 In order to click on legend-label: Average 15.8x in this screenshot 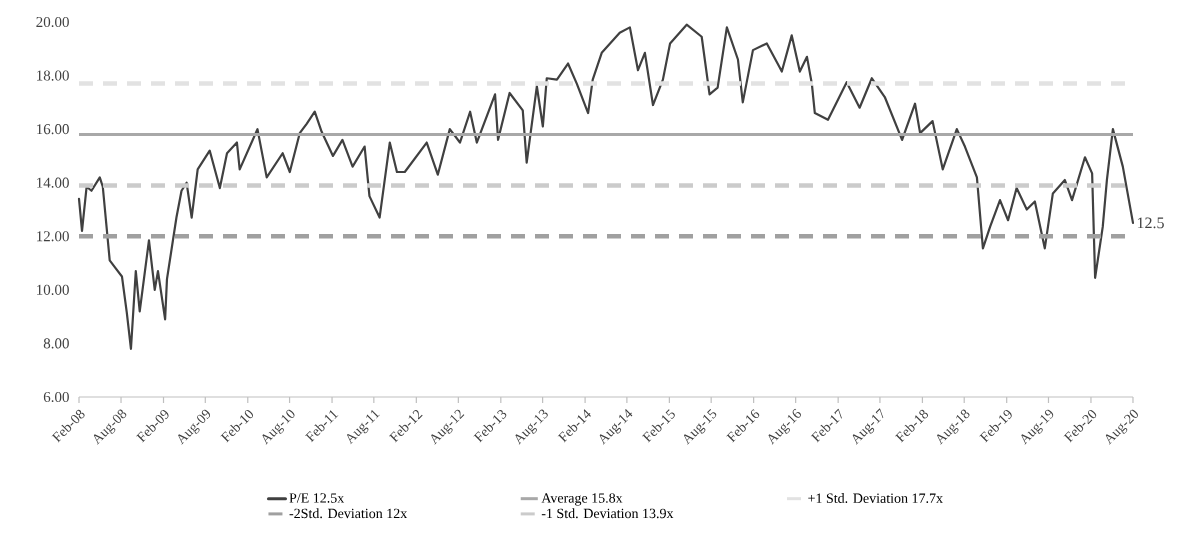, I will do `click(582, 499)`.